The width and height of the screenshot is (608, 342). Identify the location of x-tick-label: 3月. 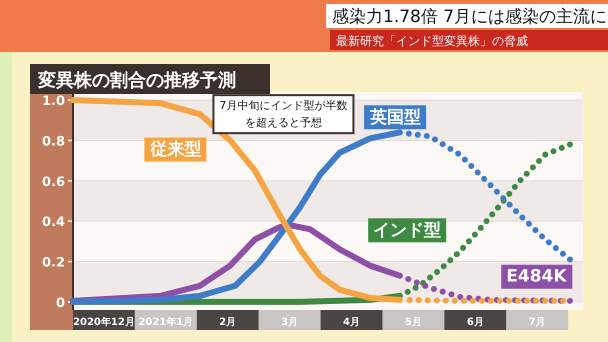
(289, 322).